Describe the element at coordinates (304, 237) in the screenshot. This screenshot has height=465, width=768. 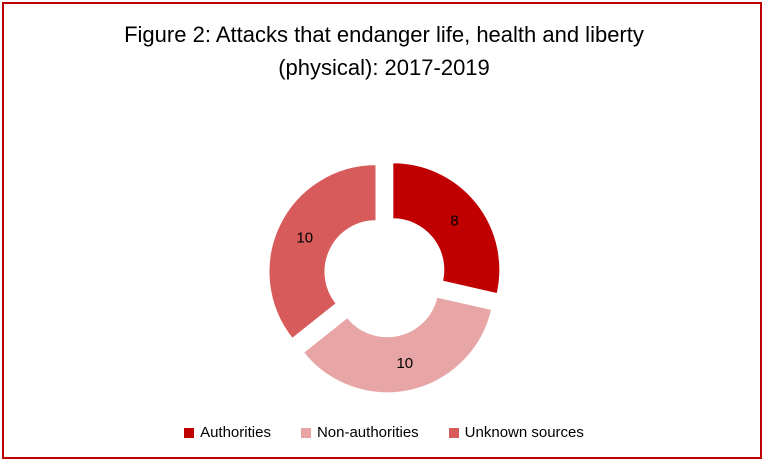
I see `data-label-unknown-sources: 10` at that location.